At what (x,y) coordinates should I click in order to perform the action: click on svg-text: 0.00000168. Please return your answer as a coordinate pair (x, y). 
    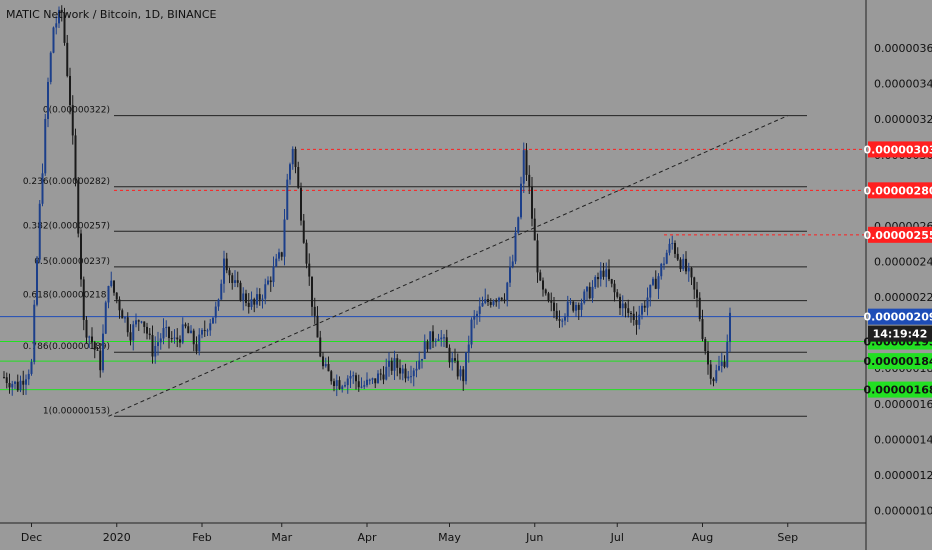
    Looking at the image, I should click on (897, 390).